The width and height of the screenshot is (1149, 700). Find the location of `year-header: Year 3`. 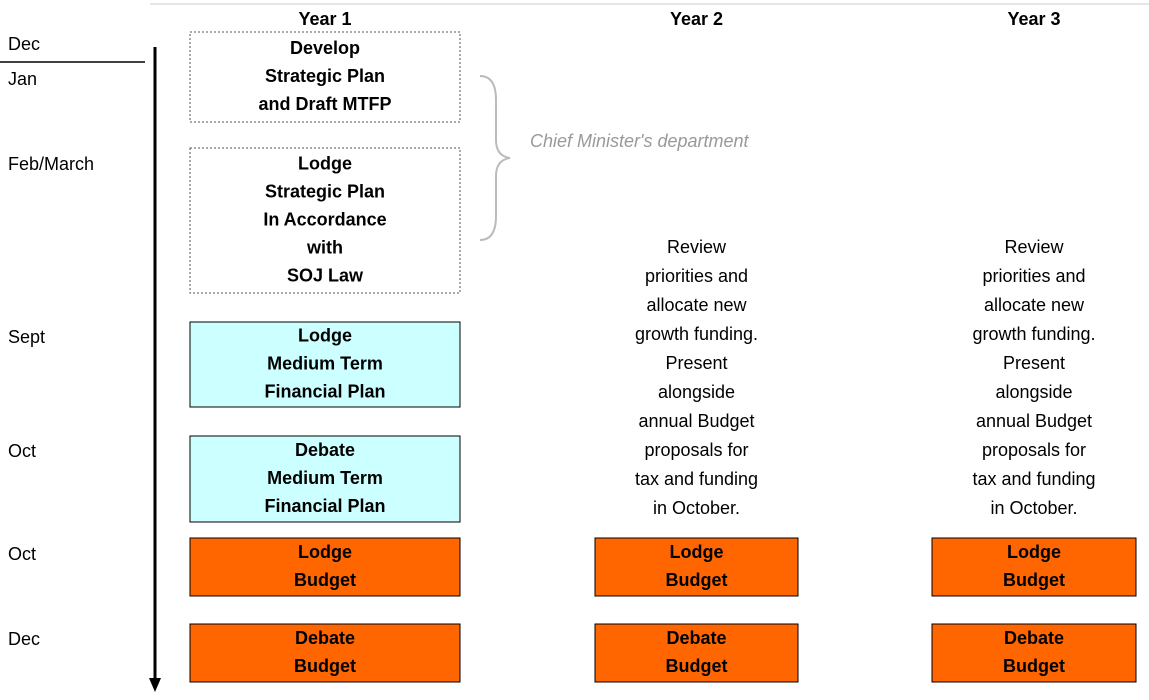

year-header: Year 3 is located at coordinates (1033, 19).